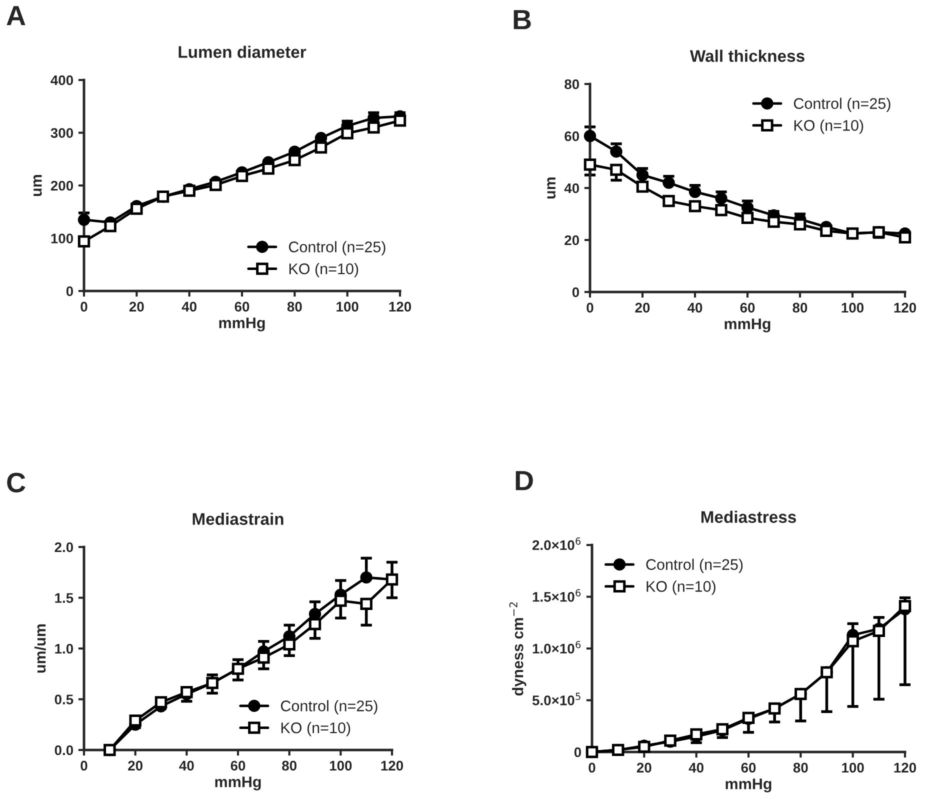 This screenshot has height=805, width=937. Describe the element at coordinates (64, 649) in the screenshot. I see `y-tick-label: 1.0` at that location.